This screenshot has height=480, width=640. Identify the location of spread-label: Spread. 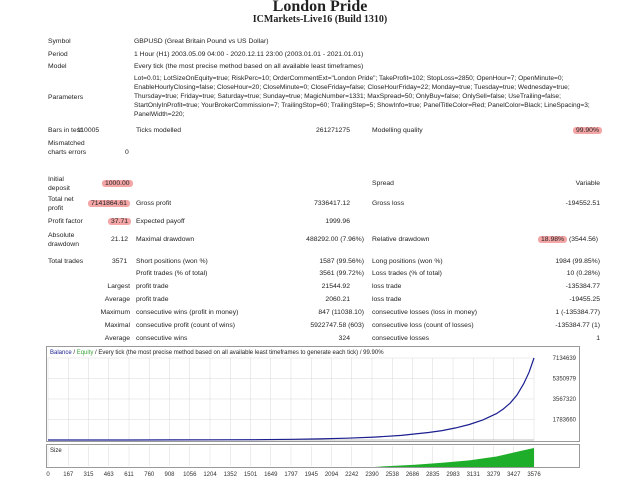
(383, 183).